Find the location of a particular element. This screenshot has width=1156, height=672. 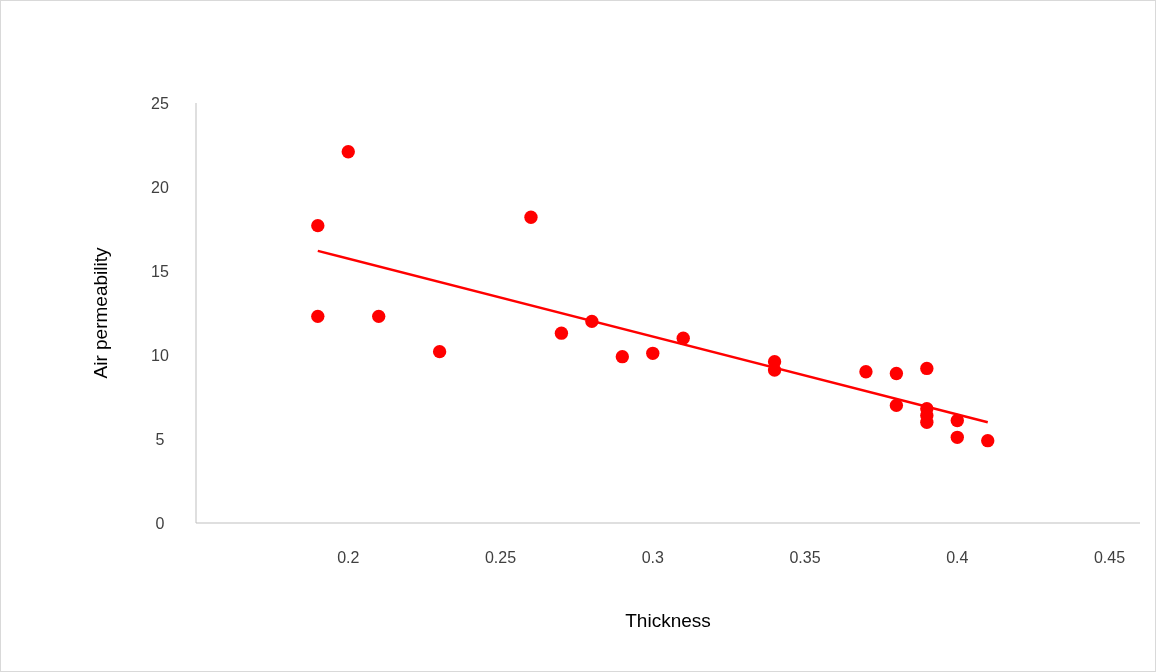

x-tick-label: 0.4 is located at coordinates (957, 557).